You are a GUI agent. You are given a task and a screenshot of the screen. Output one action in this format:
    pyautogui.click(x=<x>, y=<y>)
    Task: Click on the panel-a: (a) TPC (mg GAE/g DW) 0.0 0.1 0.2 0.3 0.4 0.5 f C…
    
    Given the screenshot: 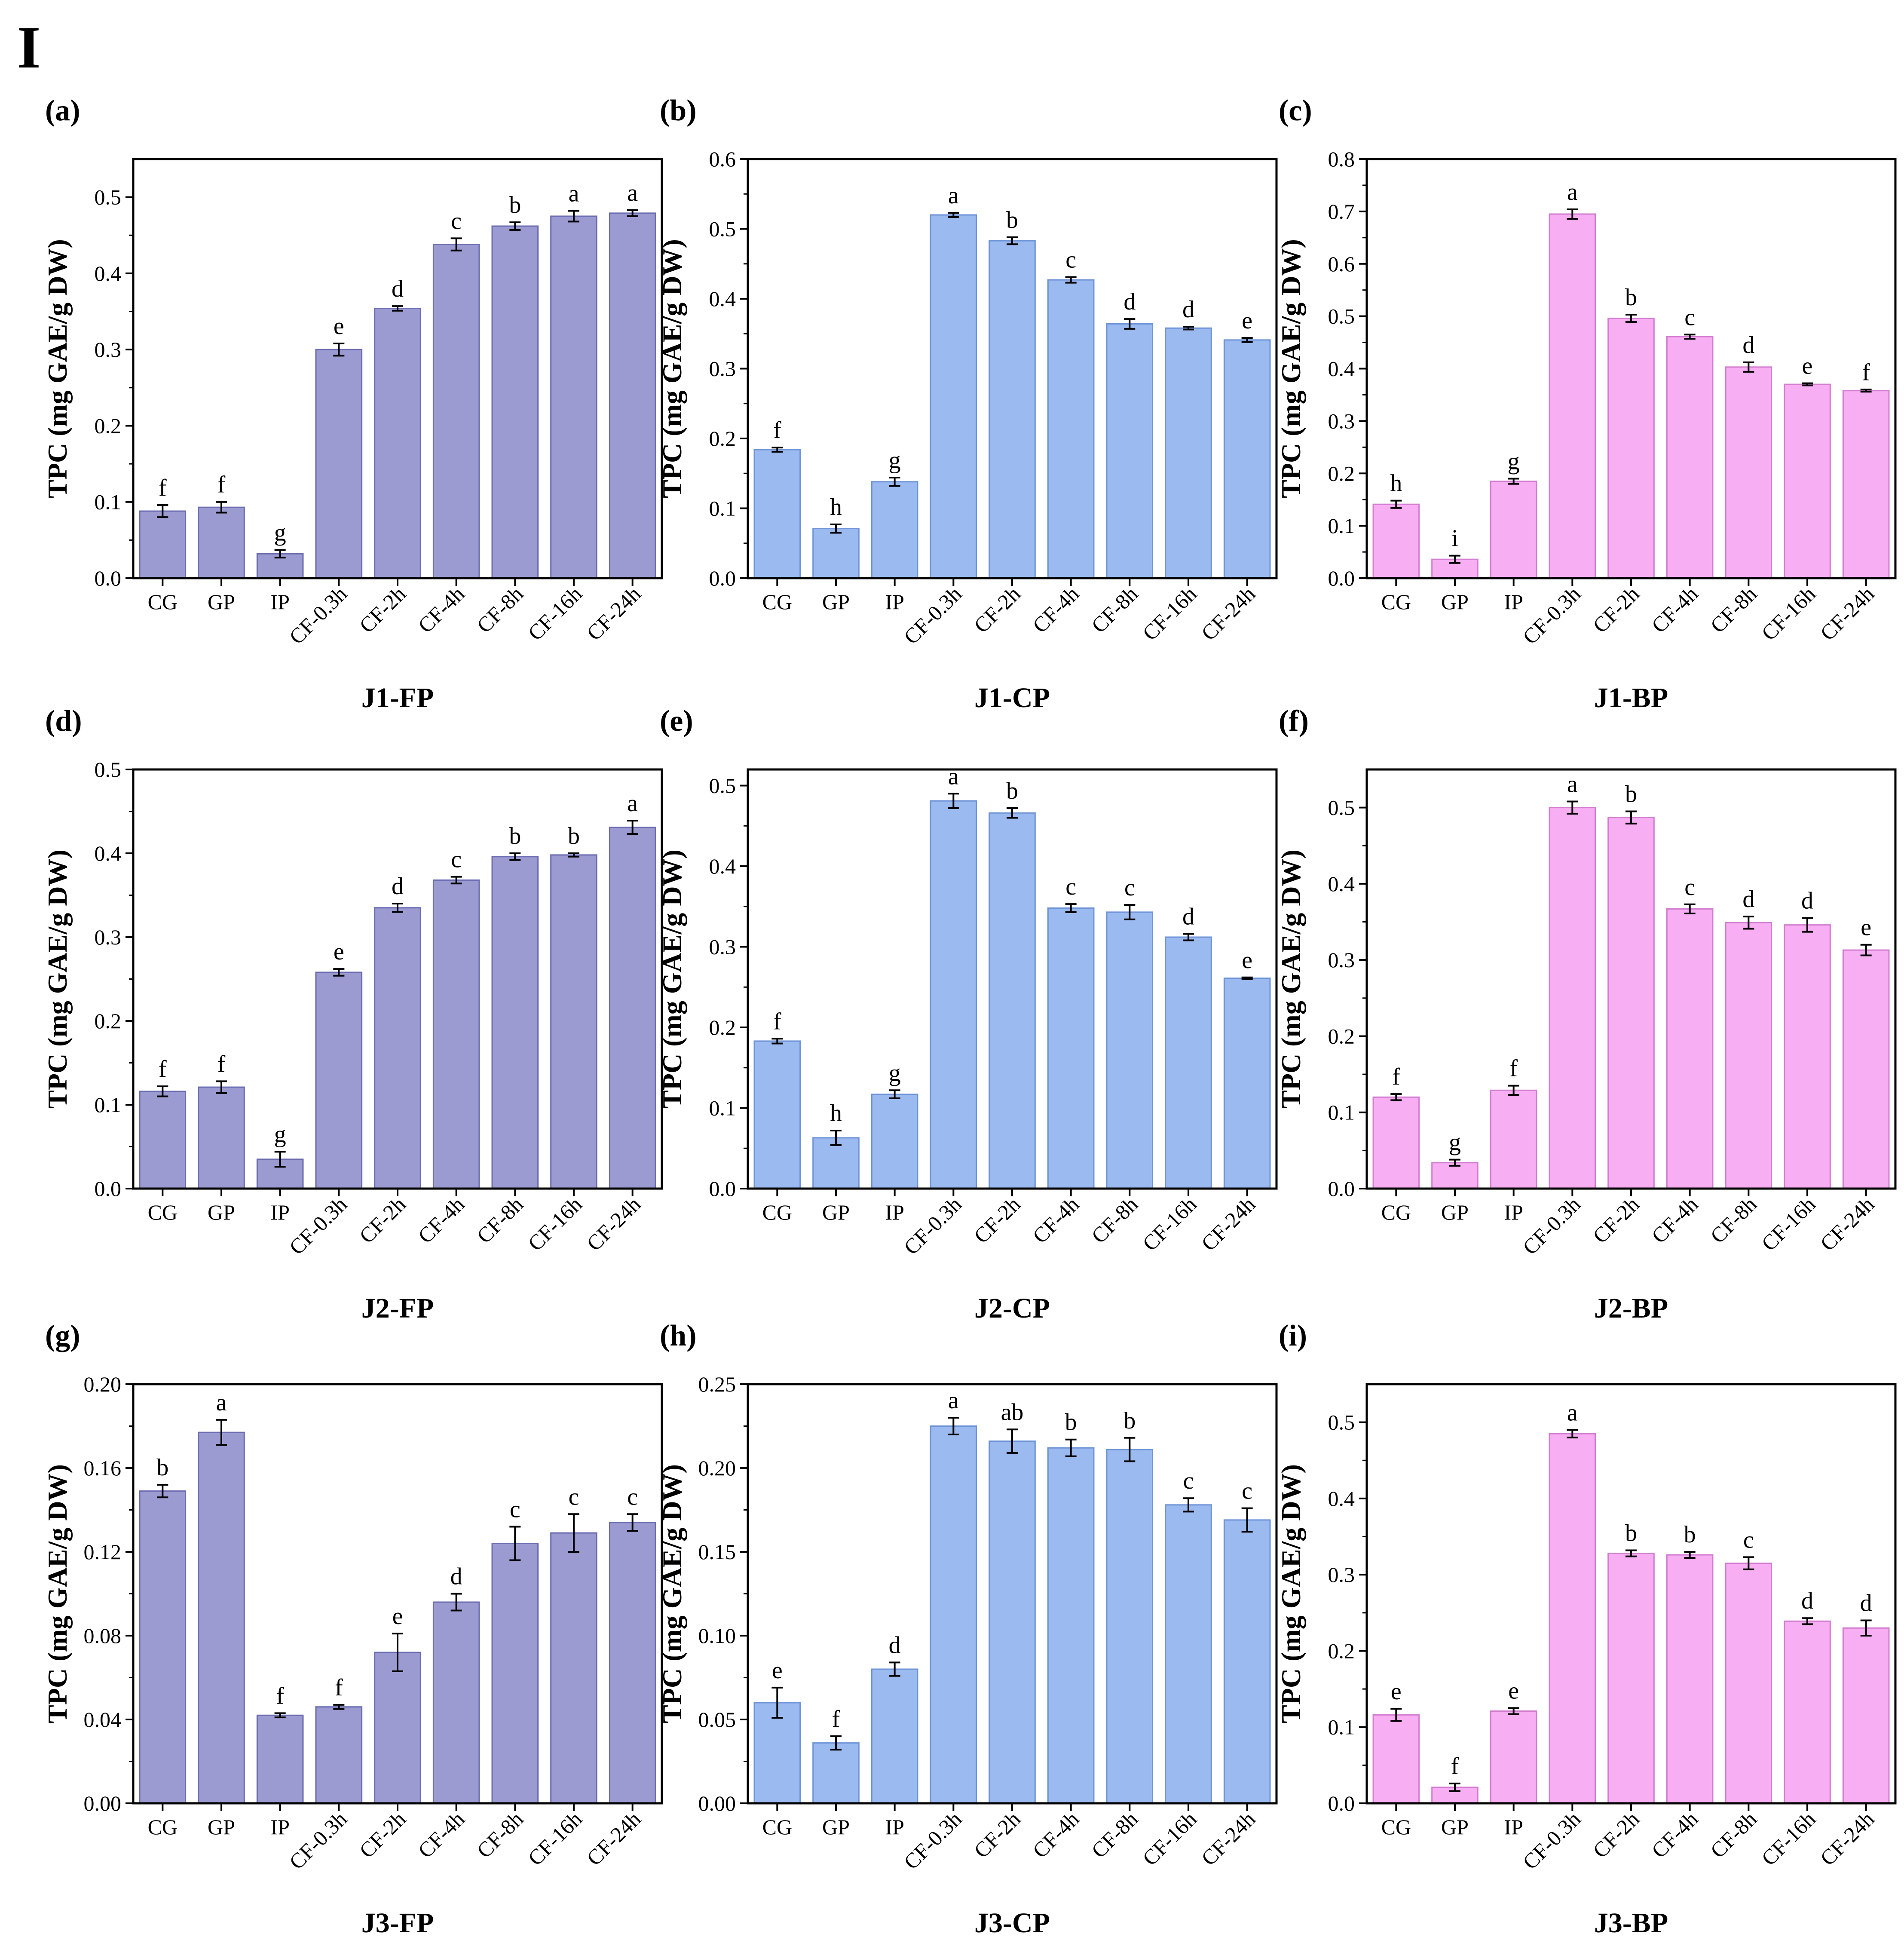 What is the action you would take?
    pyautogui.click(x=352, y=404)
    